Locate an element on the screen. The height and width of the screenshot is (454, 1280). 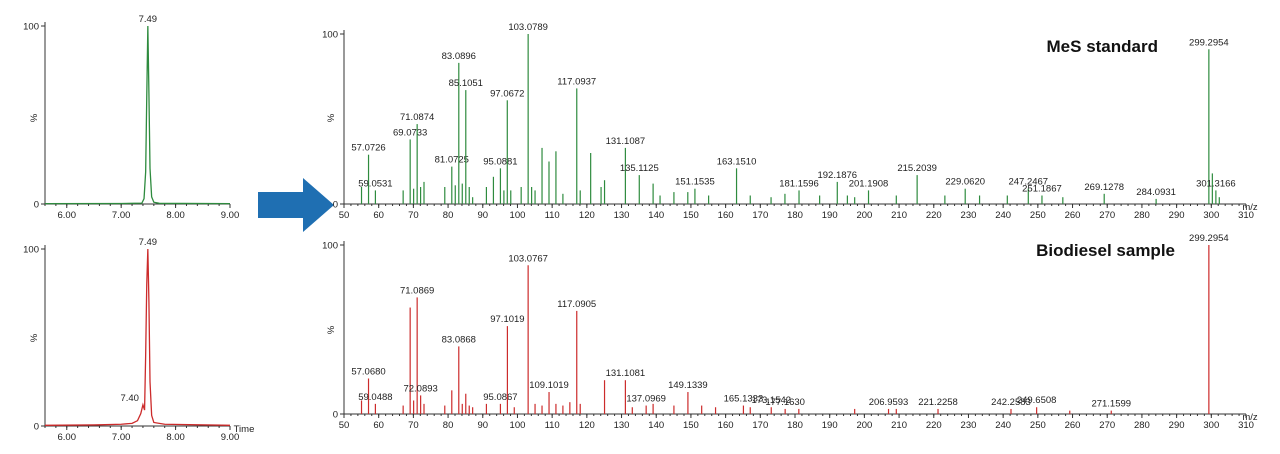
x-axis-label: Time is located at coordinates (244, 429).